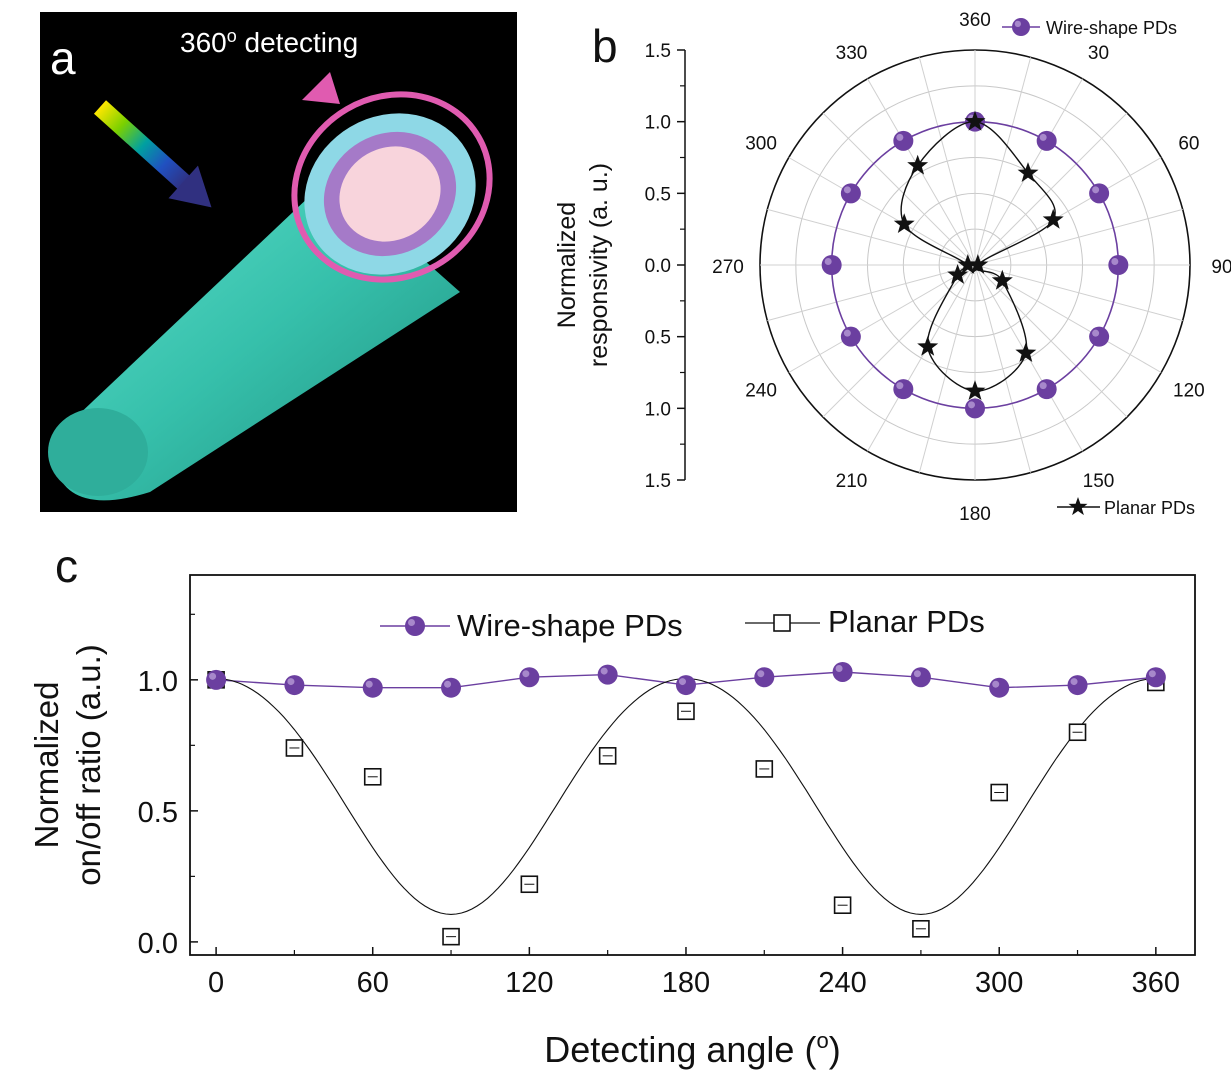  What do you see at coordinates (390, 194) in the screenshot?
I see `fiber-cross-section` at bounding box center [390, 194].